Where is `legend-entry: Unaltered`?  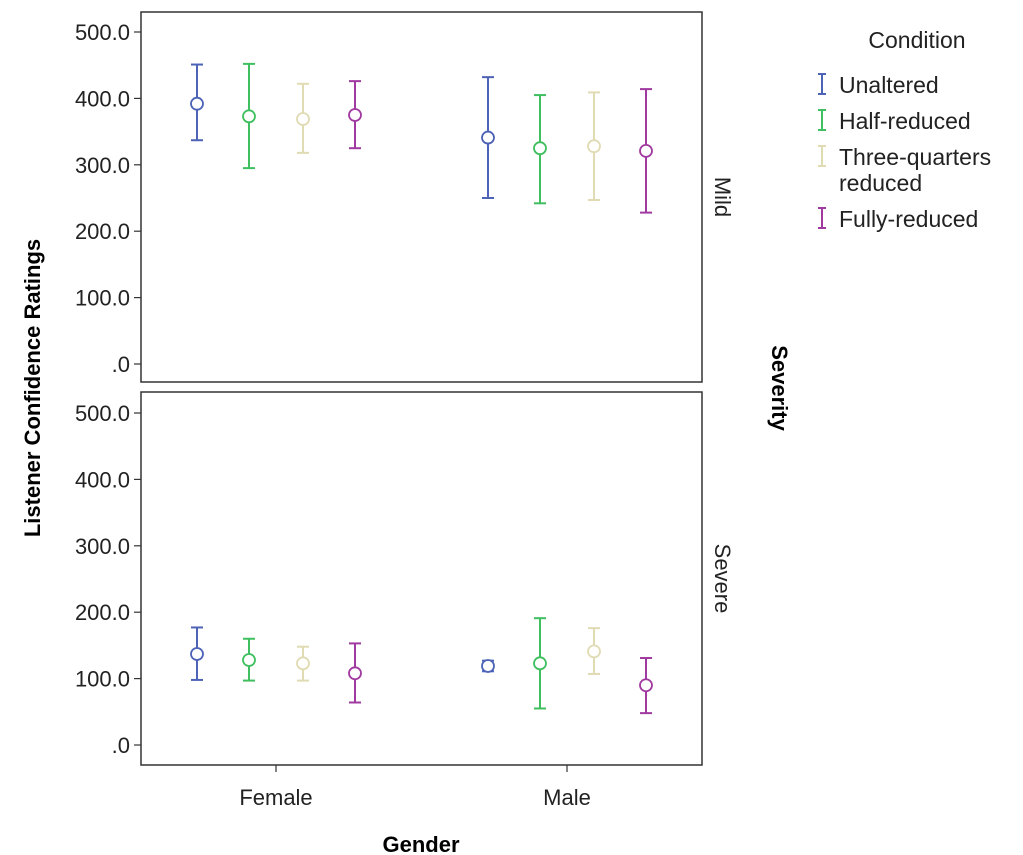
legend-entry: Unaltered is located at coordinates (878, 85).